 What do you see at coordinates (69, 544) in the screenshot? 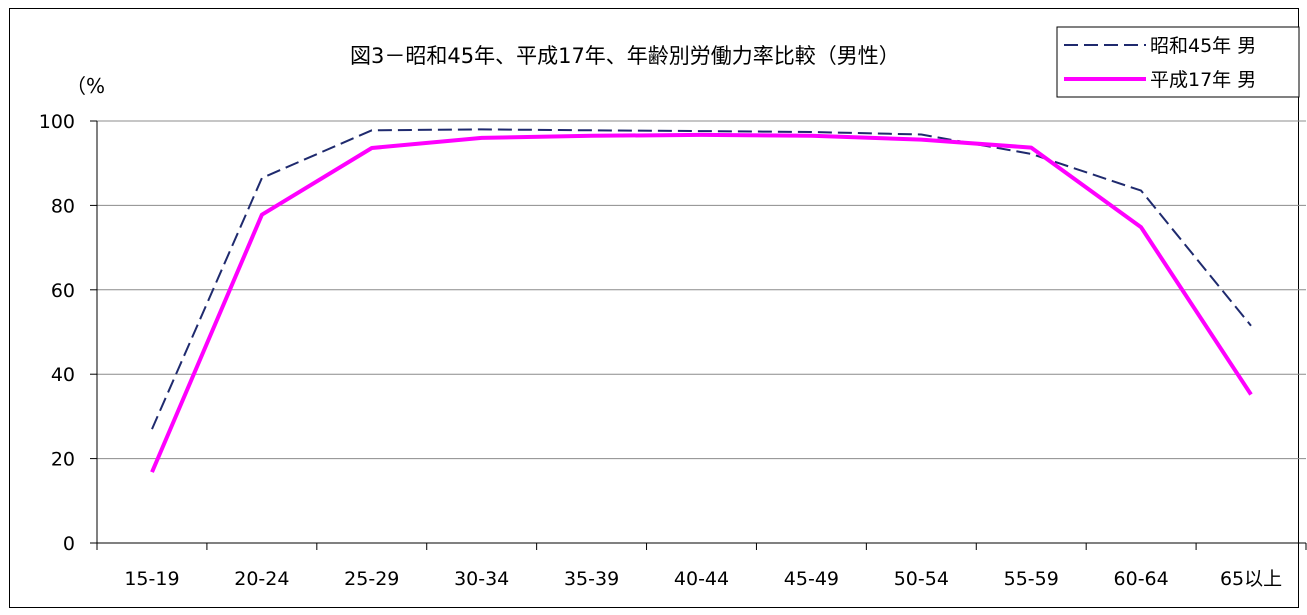
I see `y-tick-label: 0` at bounding box center [69, 544].